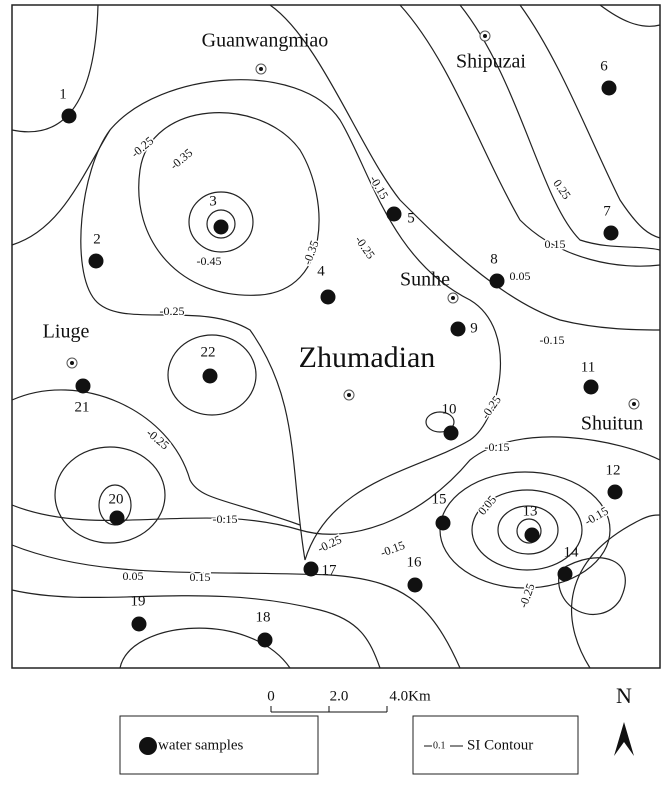 Image resolution: width=666 pixels, height=788 pixels. What do you see at coordinates (604, 66) in the screenshot?
I see `sample-label: 6` at bounding box center [604, 66].